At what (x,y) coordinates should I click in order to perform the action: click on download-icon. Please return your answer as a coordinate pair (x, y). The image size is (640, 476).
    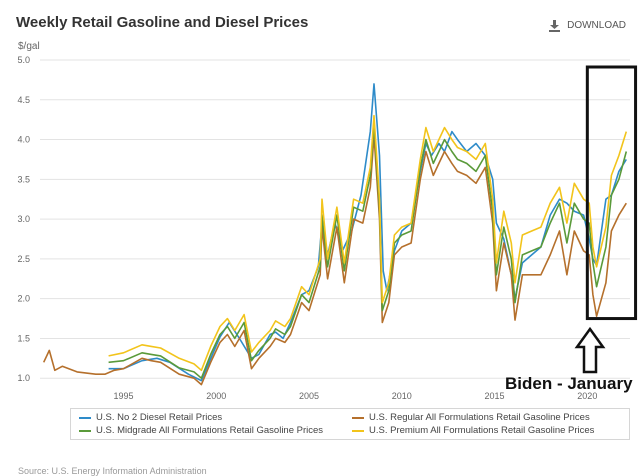
    Looking at the image, I should click on (555, 26).